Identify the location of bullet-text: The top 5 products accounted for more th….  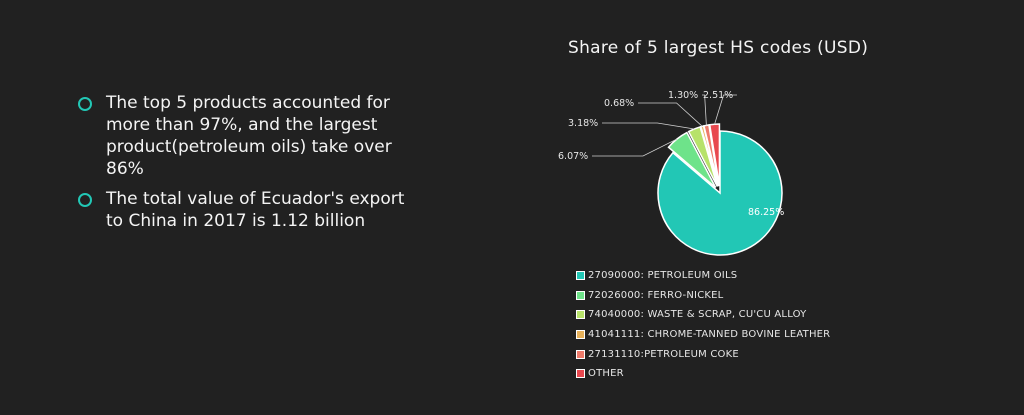
(249, 136).